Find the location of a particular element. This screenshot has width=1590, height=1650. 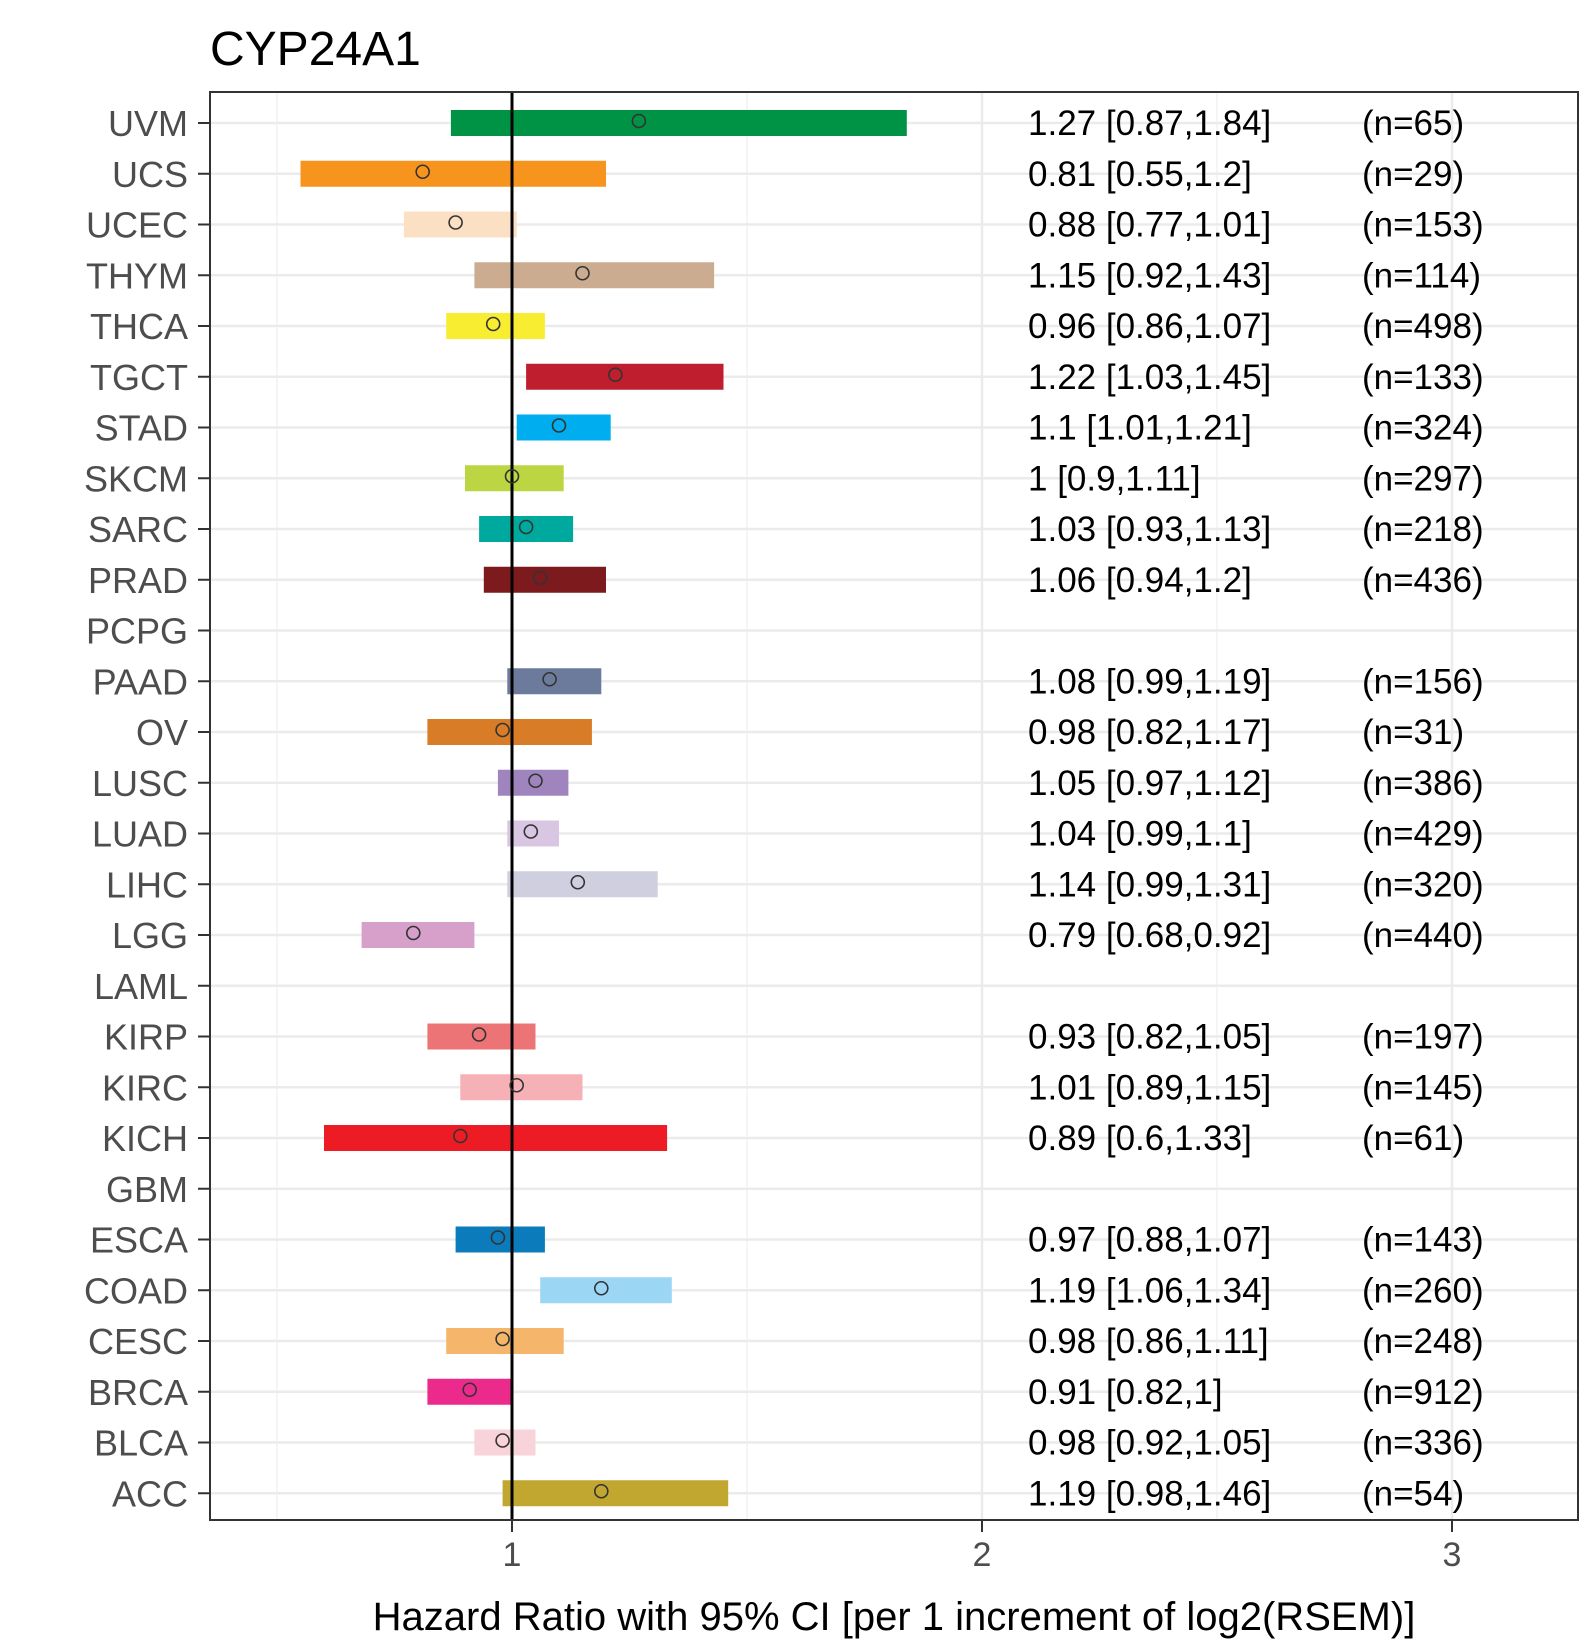

y-tick-label: TGCT is located at coordinates (139, 377).